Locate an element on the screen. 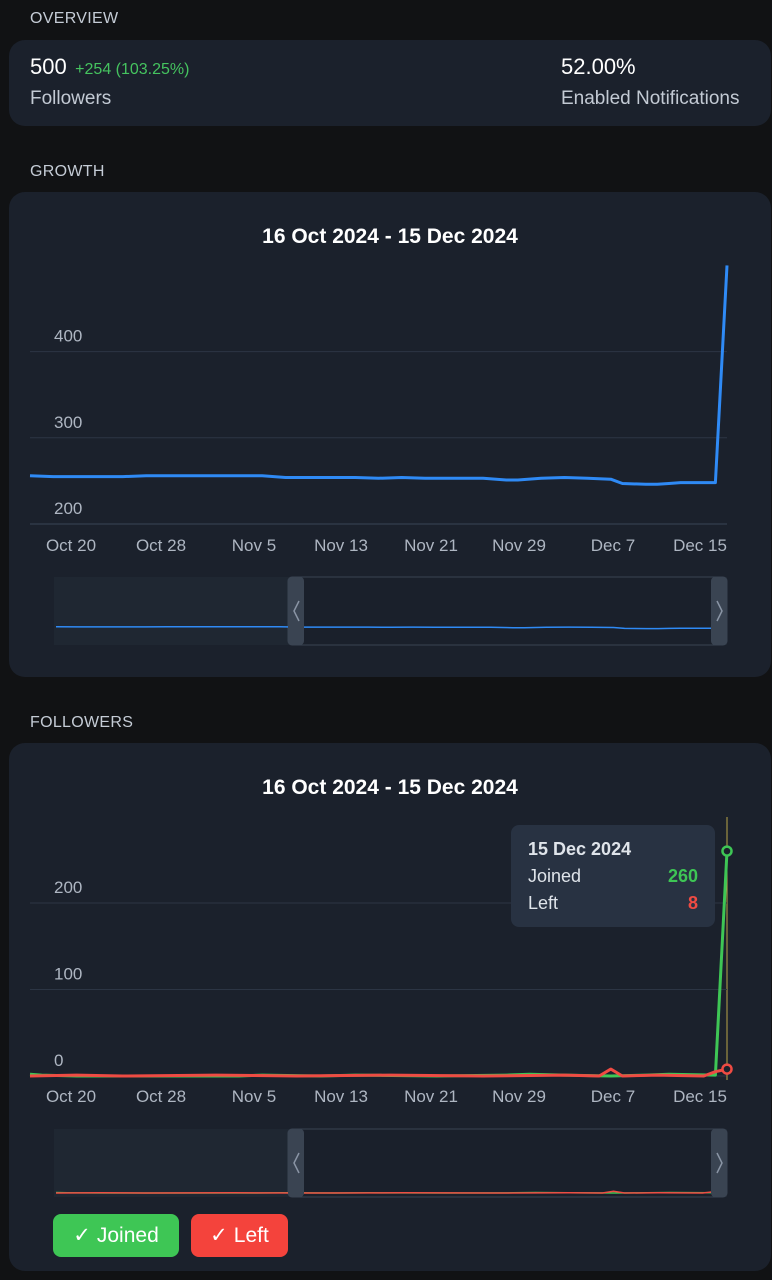 The image size is (772, 1280). growth-section-title: GROWTH is located at coordinates (67, 171).